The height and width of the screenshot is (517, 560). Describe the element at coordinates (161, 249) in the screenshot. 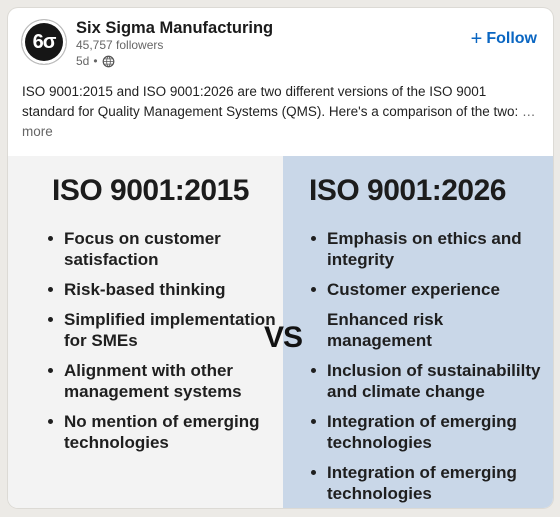

I see `list-item: Focus on customer satisfaction` at that location.